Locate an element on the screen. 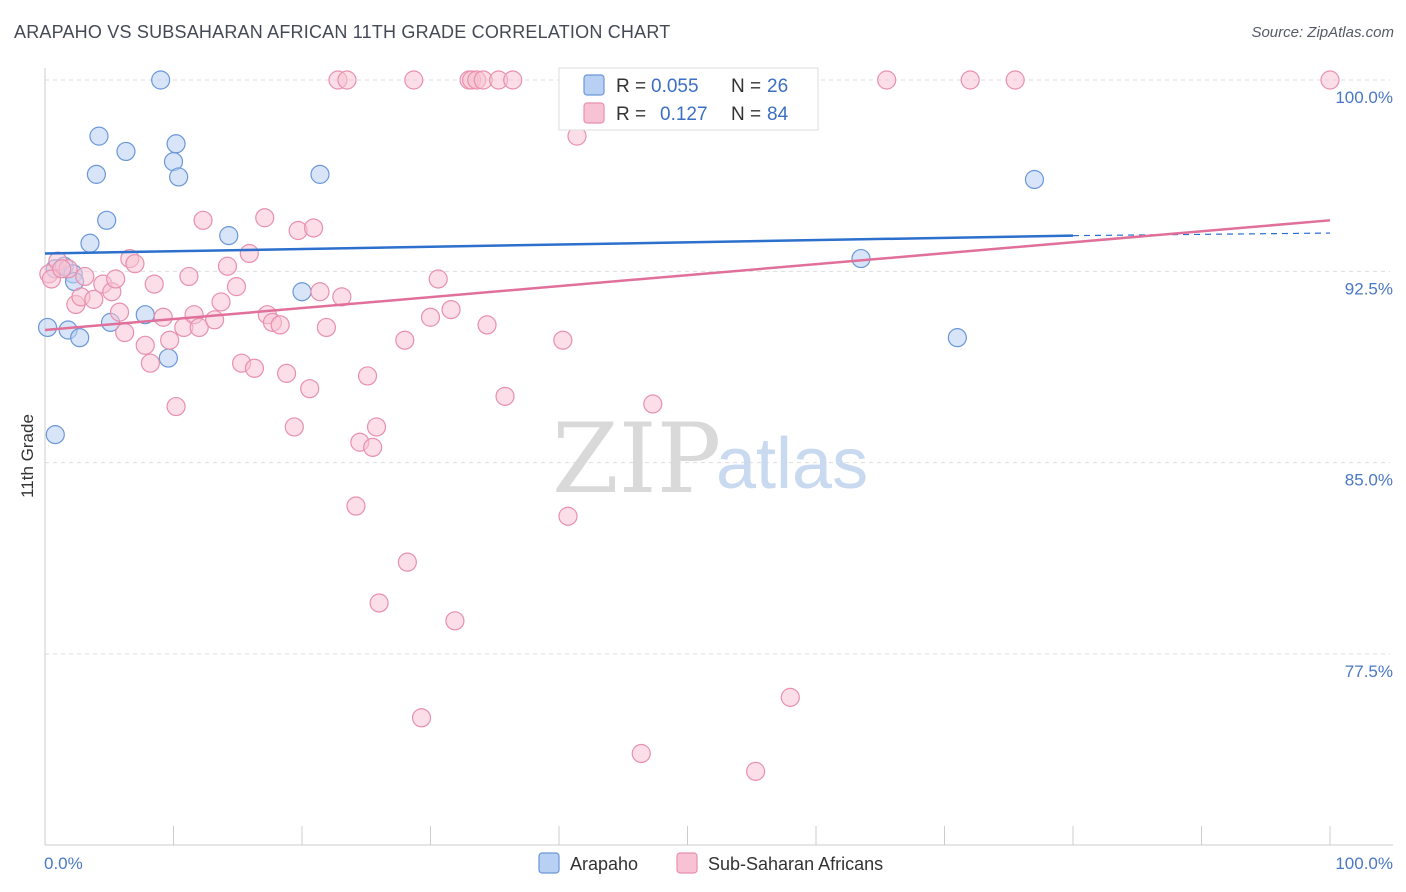 The width and height of the screenshot is (1406, 892). y-tick-labels: 77.5% 85.0% 92.5% 100.0% is located at coordinates (1364, 384).